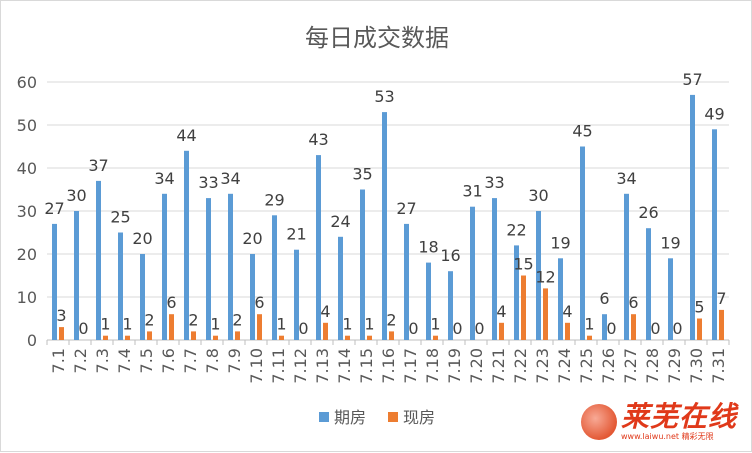 The width and height of the screenshot is (752, 453). Describe the element at coordinates (454, 366) in the screenshot. I see `x-tick-label: 7.19` at that location.